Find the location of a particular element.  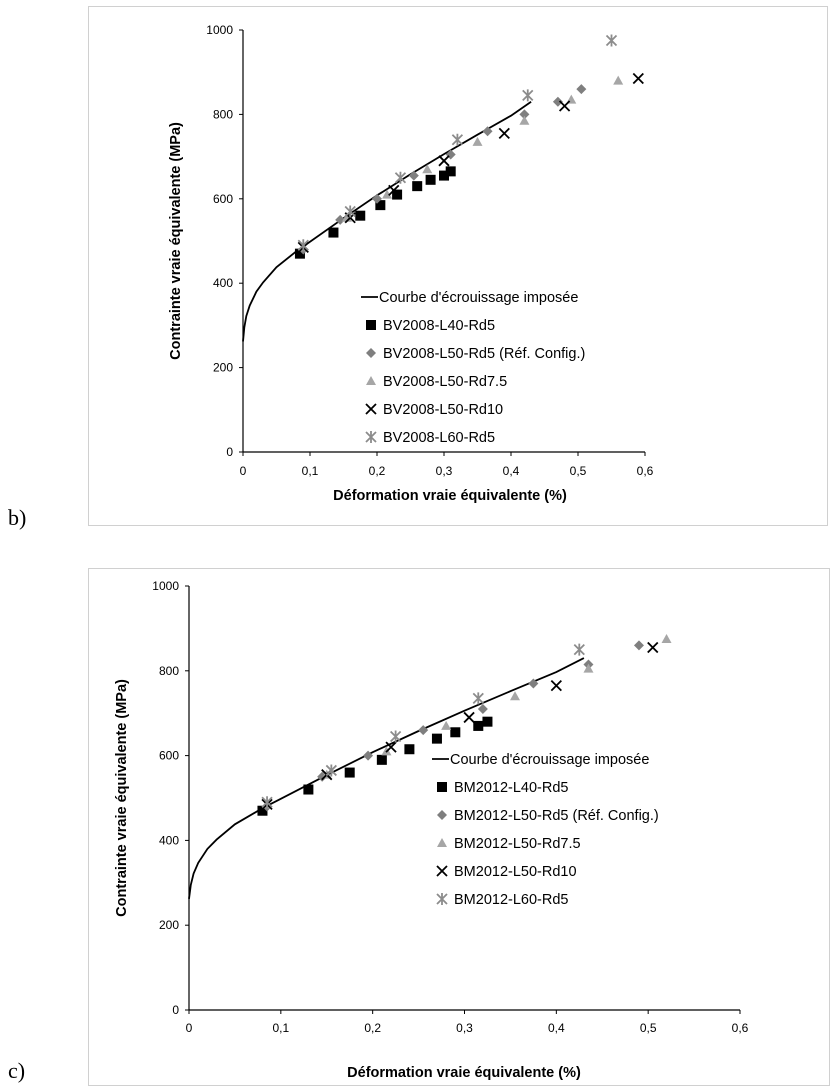

legend-label: BM2012-L50-Rd10 is located at coordinates (515, 872).